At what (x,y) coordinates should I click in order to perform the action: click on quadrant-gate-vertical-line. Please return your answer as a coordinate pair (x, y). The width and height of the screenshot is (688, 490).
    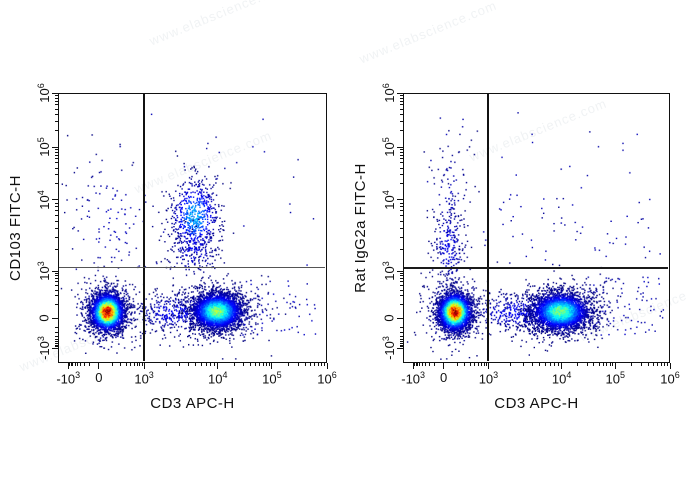
    Looking at the image, I should click on (144, 227).